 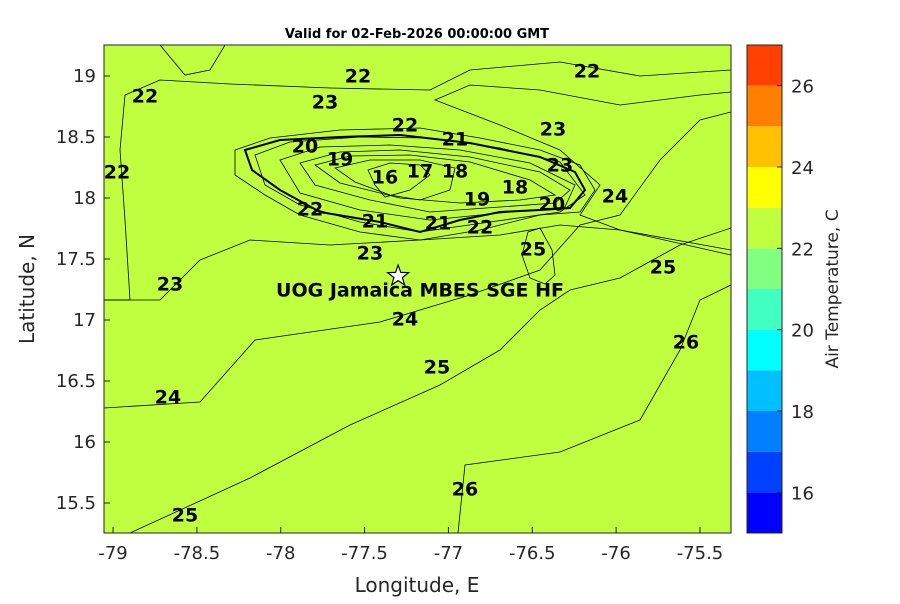 What do you see at coordinates (76, 503) in the screenshot?
I see `y-tick-label: 15.5` at bounding box center [76, 503].